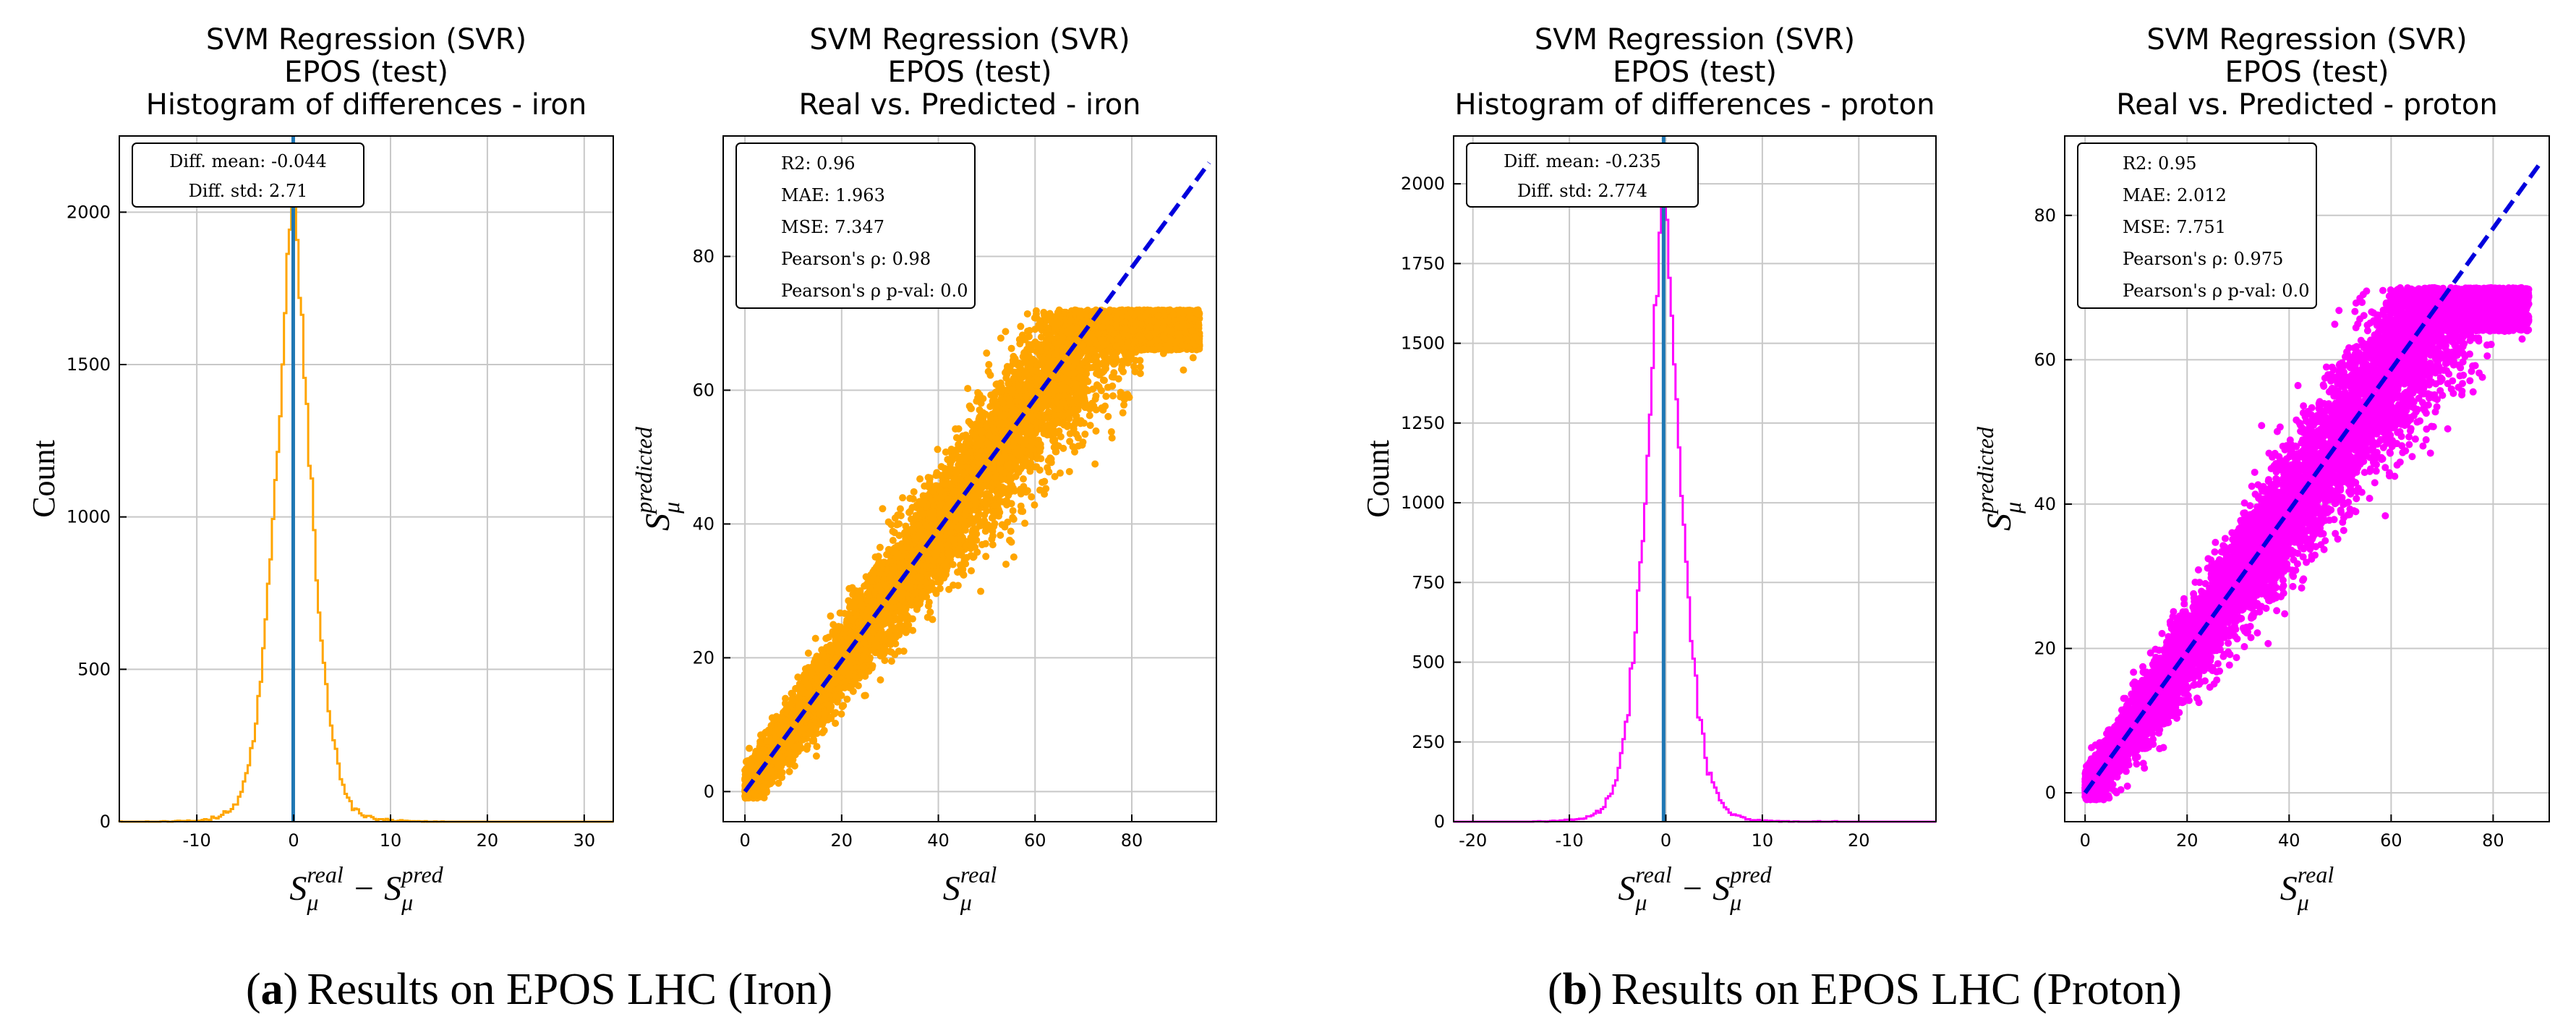  What do you see at coordinates (249, 191) in the screenshot?
I see `stats-line: Diff. std: 2.71` at bounding box center [249, 191].